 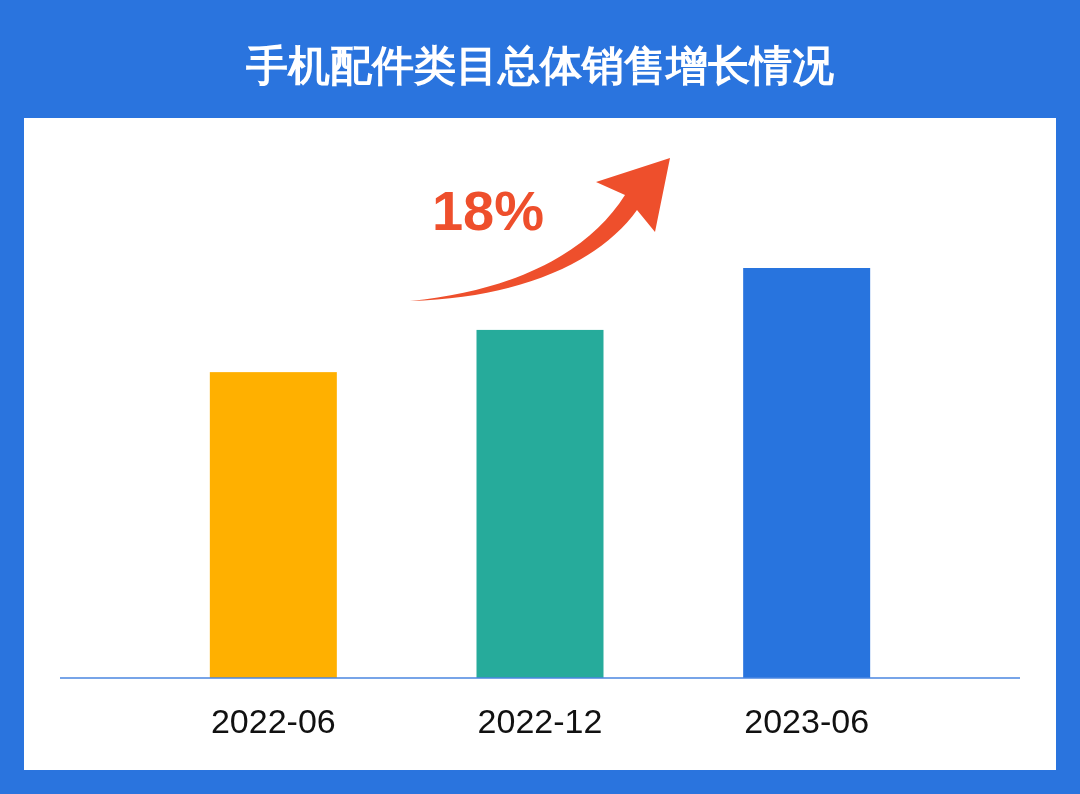 What do you see at coordinates (539, 65) in the screenshot?
I see `chart-title: 手机配件类目总体销售增长情况` at bounding box center [539, 65].